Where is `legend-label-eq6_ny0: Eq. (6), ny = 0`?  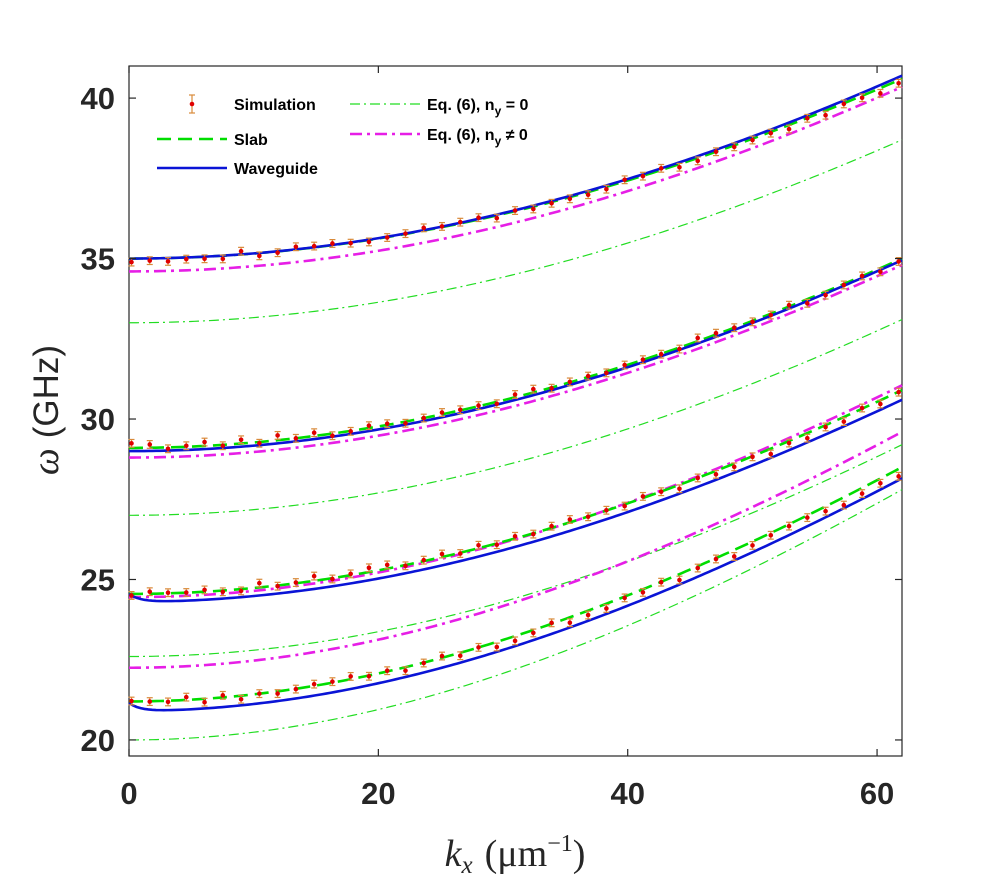 legend-label-eq6_ny0: Eq. (6), ny = 0 is located at coordinates (477, 107).